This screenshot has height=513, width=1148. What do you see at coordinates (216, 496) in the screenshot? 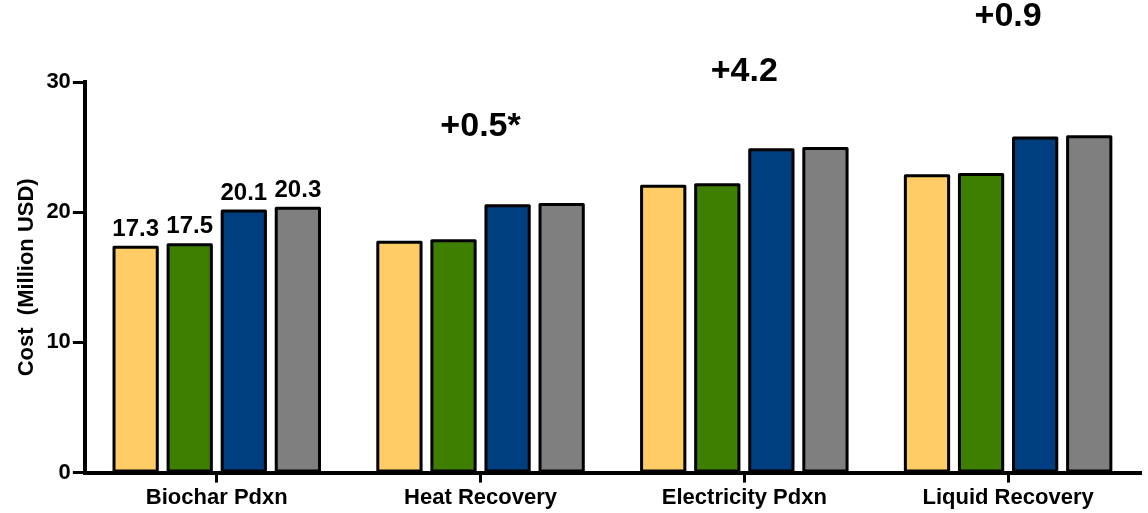
I see `x-tick-label: Biochar Pdxn` at bounding box center [216, 496].